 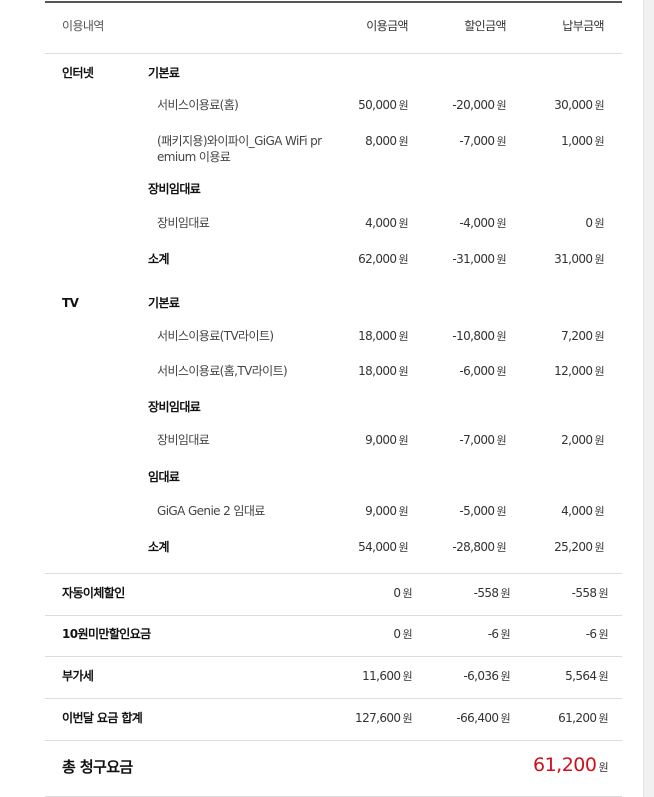 What do you see at coordinates (485, 26) in the screenshot?
I see `header-discount: 할인금액` at bounding box center [485, 26].